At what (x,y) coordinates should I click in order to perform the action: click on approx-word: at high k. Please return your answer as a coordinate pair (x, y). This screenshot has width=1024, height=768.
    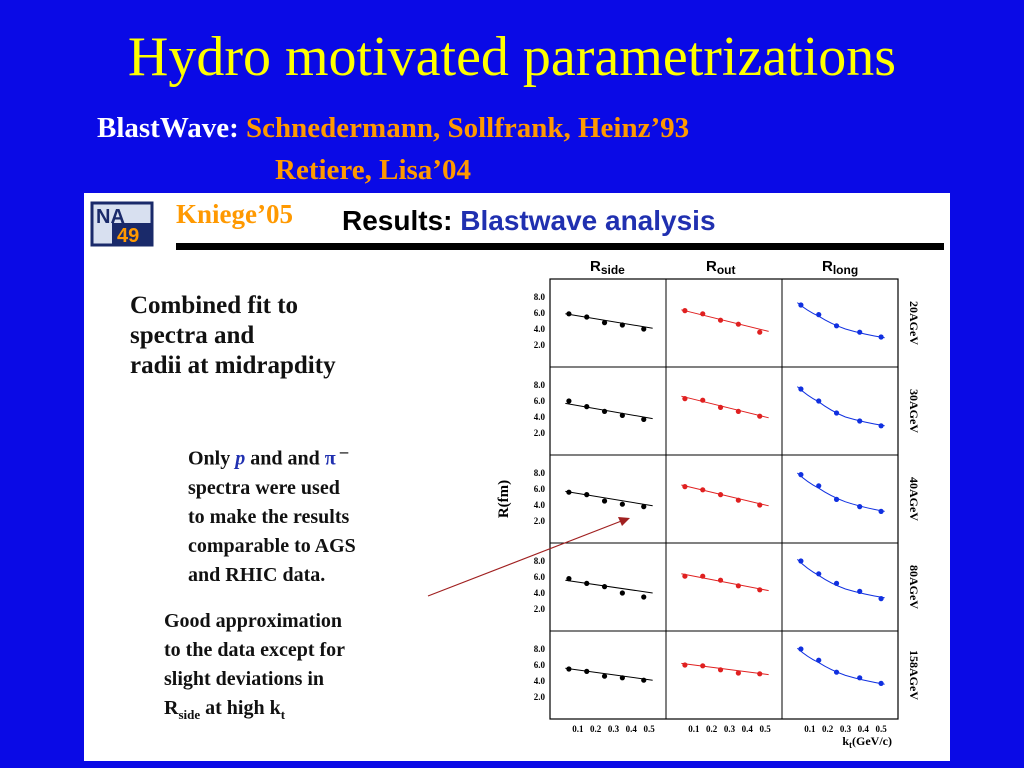
    Looking at the image, I should click on (240, 708).